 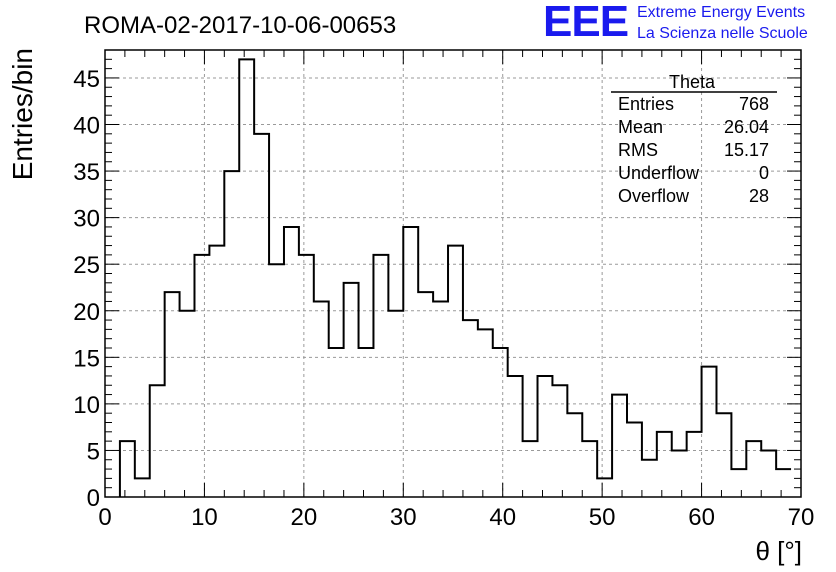 I want to click on stats-value: 0, so click(x=764, y=173).